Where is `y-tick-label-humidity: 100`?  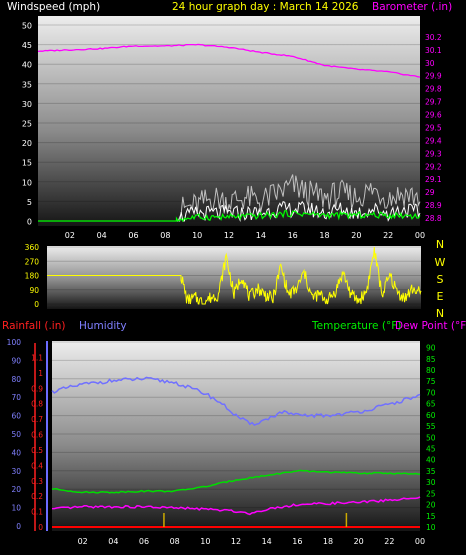
y-tick-label-humidity: 100 is located at coordinates (14, 342).